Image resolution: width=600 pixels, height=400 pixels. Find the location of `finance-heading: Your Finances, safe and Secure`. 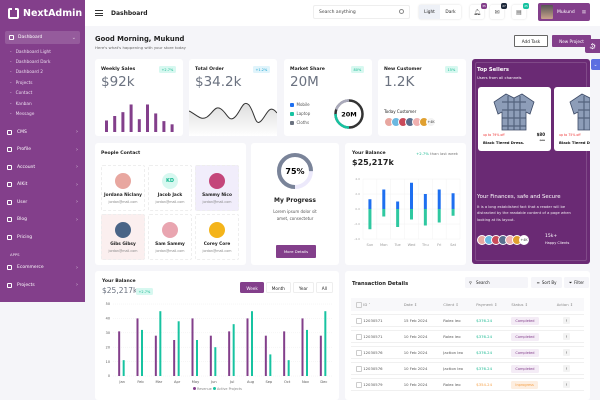

finance-heading: Your Finances, safe and Secure is located at coordinates (519, 197).